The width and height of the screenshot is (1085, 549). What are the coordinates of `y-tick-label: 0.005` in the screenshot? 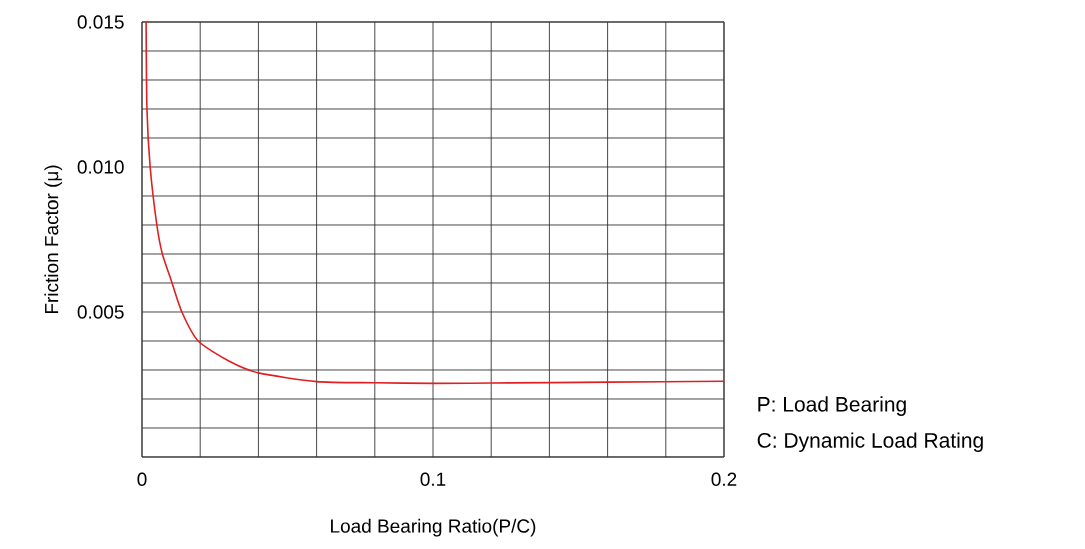 It's located at (100, 312).